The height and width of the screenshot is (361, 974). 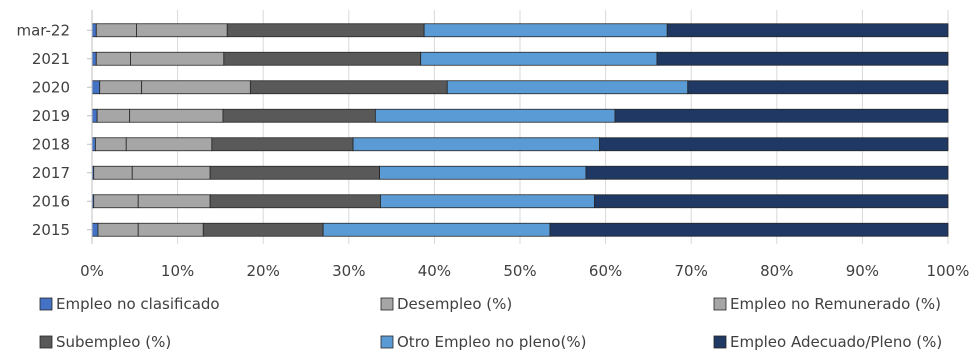 What do you see at coordinates (263, 271) in the screenshot?
I see `x-tick-label: 20%` at bounding box center [263, 271].